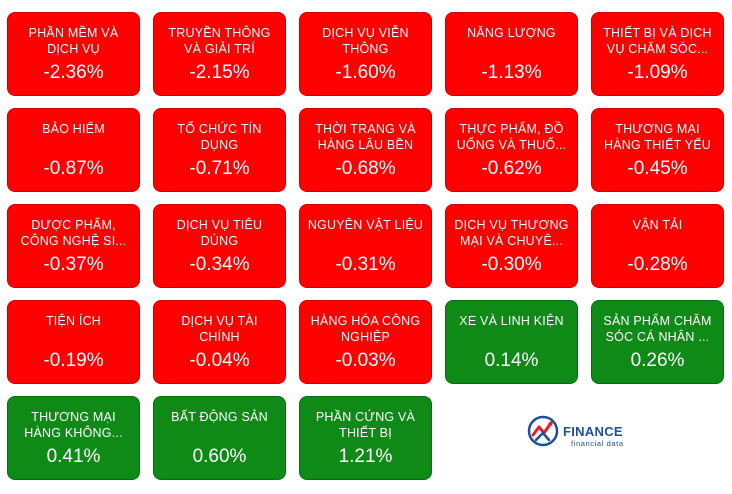  I want to click on sector-name: DỊCH VỤ TÀI CHÍNH, so click(219, 329).